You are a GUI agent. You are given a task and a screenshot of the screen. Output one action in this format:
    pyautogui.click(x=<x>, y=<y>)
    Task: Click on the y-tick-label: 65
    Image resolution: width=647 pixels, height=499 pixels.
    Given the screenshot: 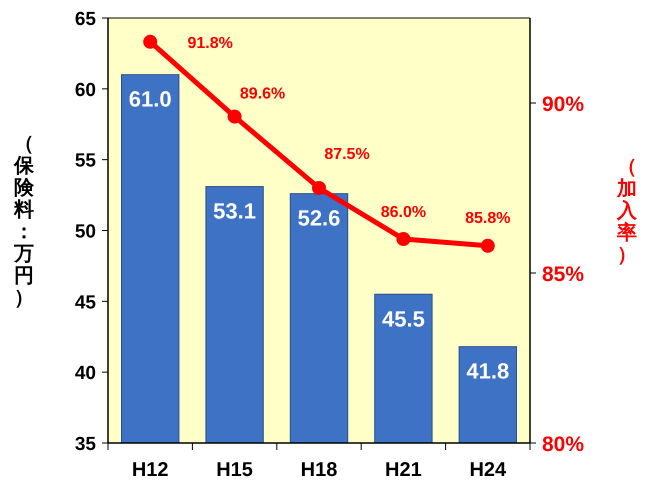 What is the action you would take?
    pyautogui.click(x=85, y=19)
    